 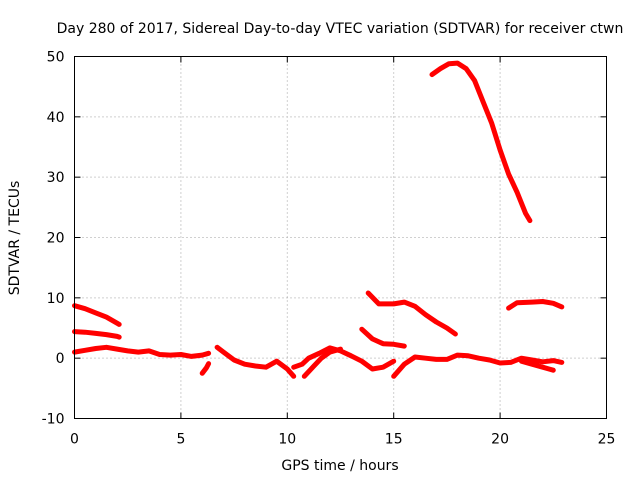 What do you see at coordinates (15, 238) in the screenshot?
I see `y-axis-label: SDTVAR / TECUs` at bounding box center [15, 238].